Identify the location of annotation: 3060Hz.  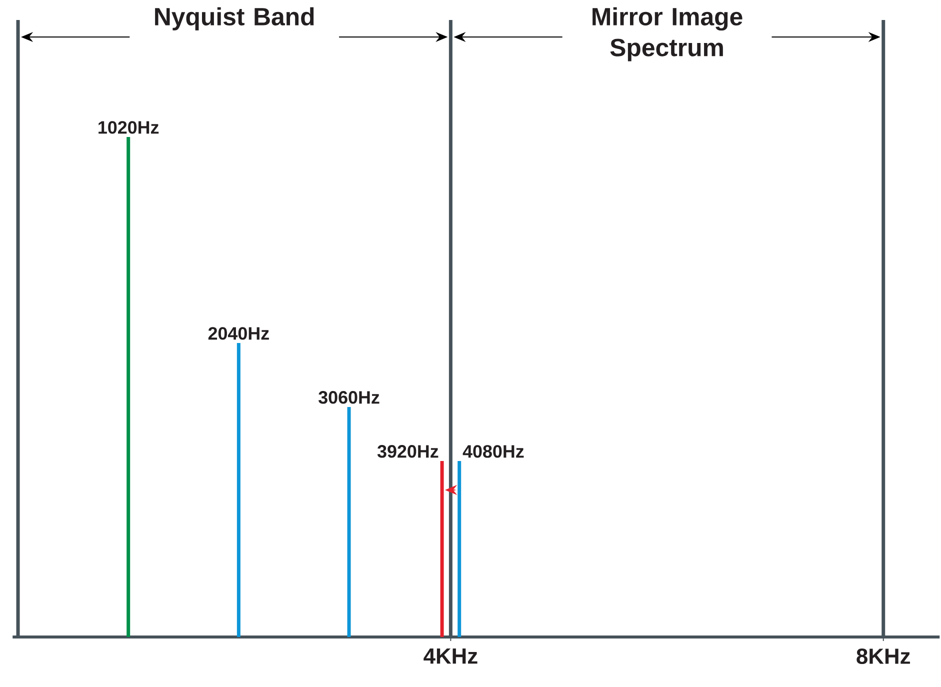
(349, 397).